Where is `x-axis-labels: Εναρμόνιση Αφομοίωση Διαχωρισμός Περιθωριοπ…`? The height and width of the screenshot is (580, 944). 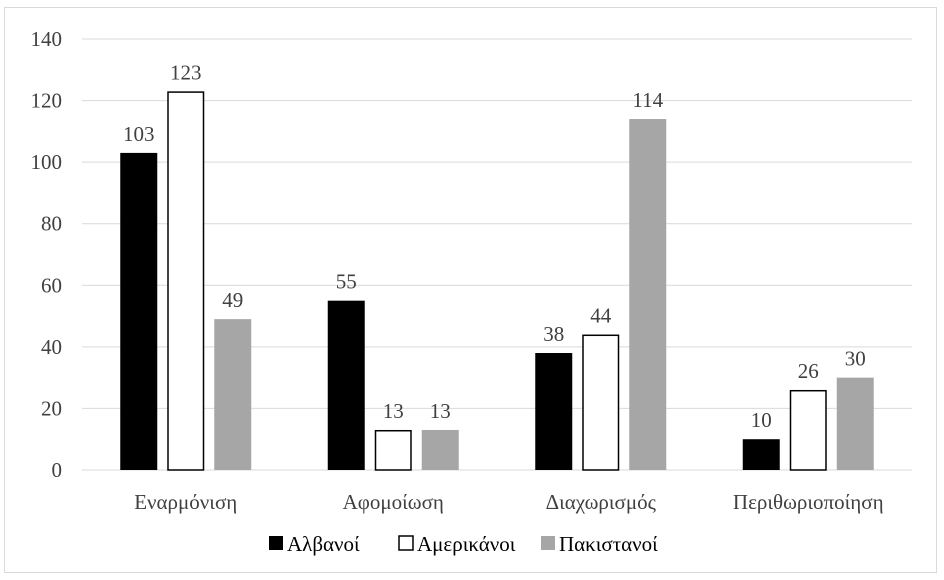
x-axis-labels: Εναρμόνιση Αφομοίωση Διαχωρισμός Περιθωριοπ… is located at coordinates (508, 502).